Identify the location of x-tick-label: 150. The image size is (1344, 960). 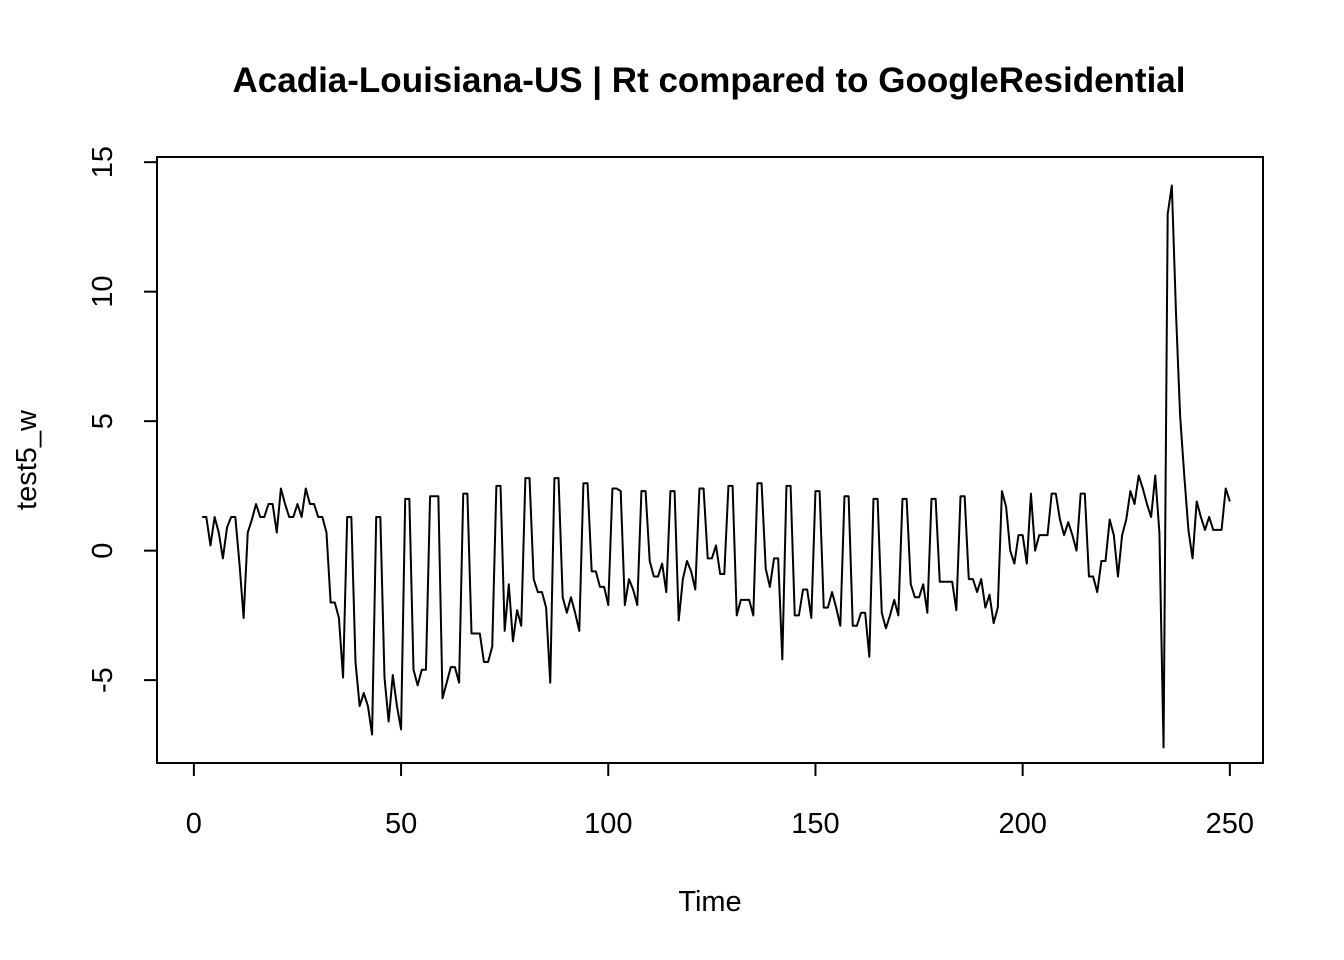
(815, 824).